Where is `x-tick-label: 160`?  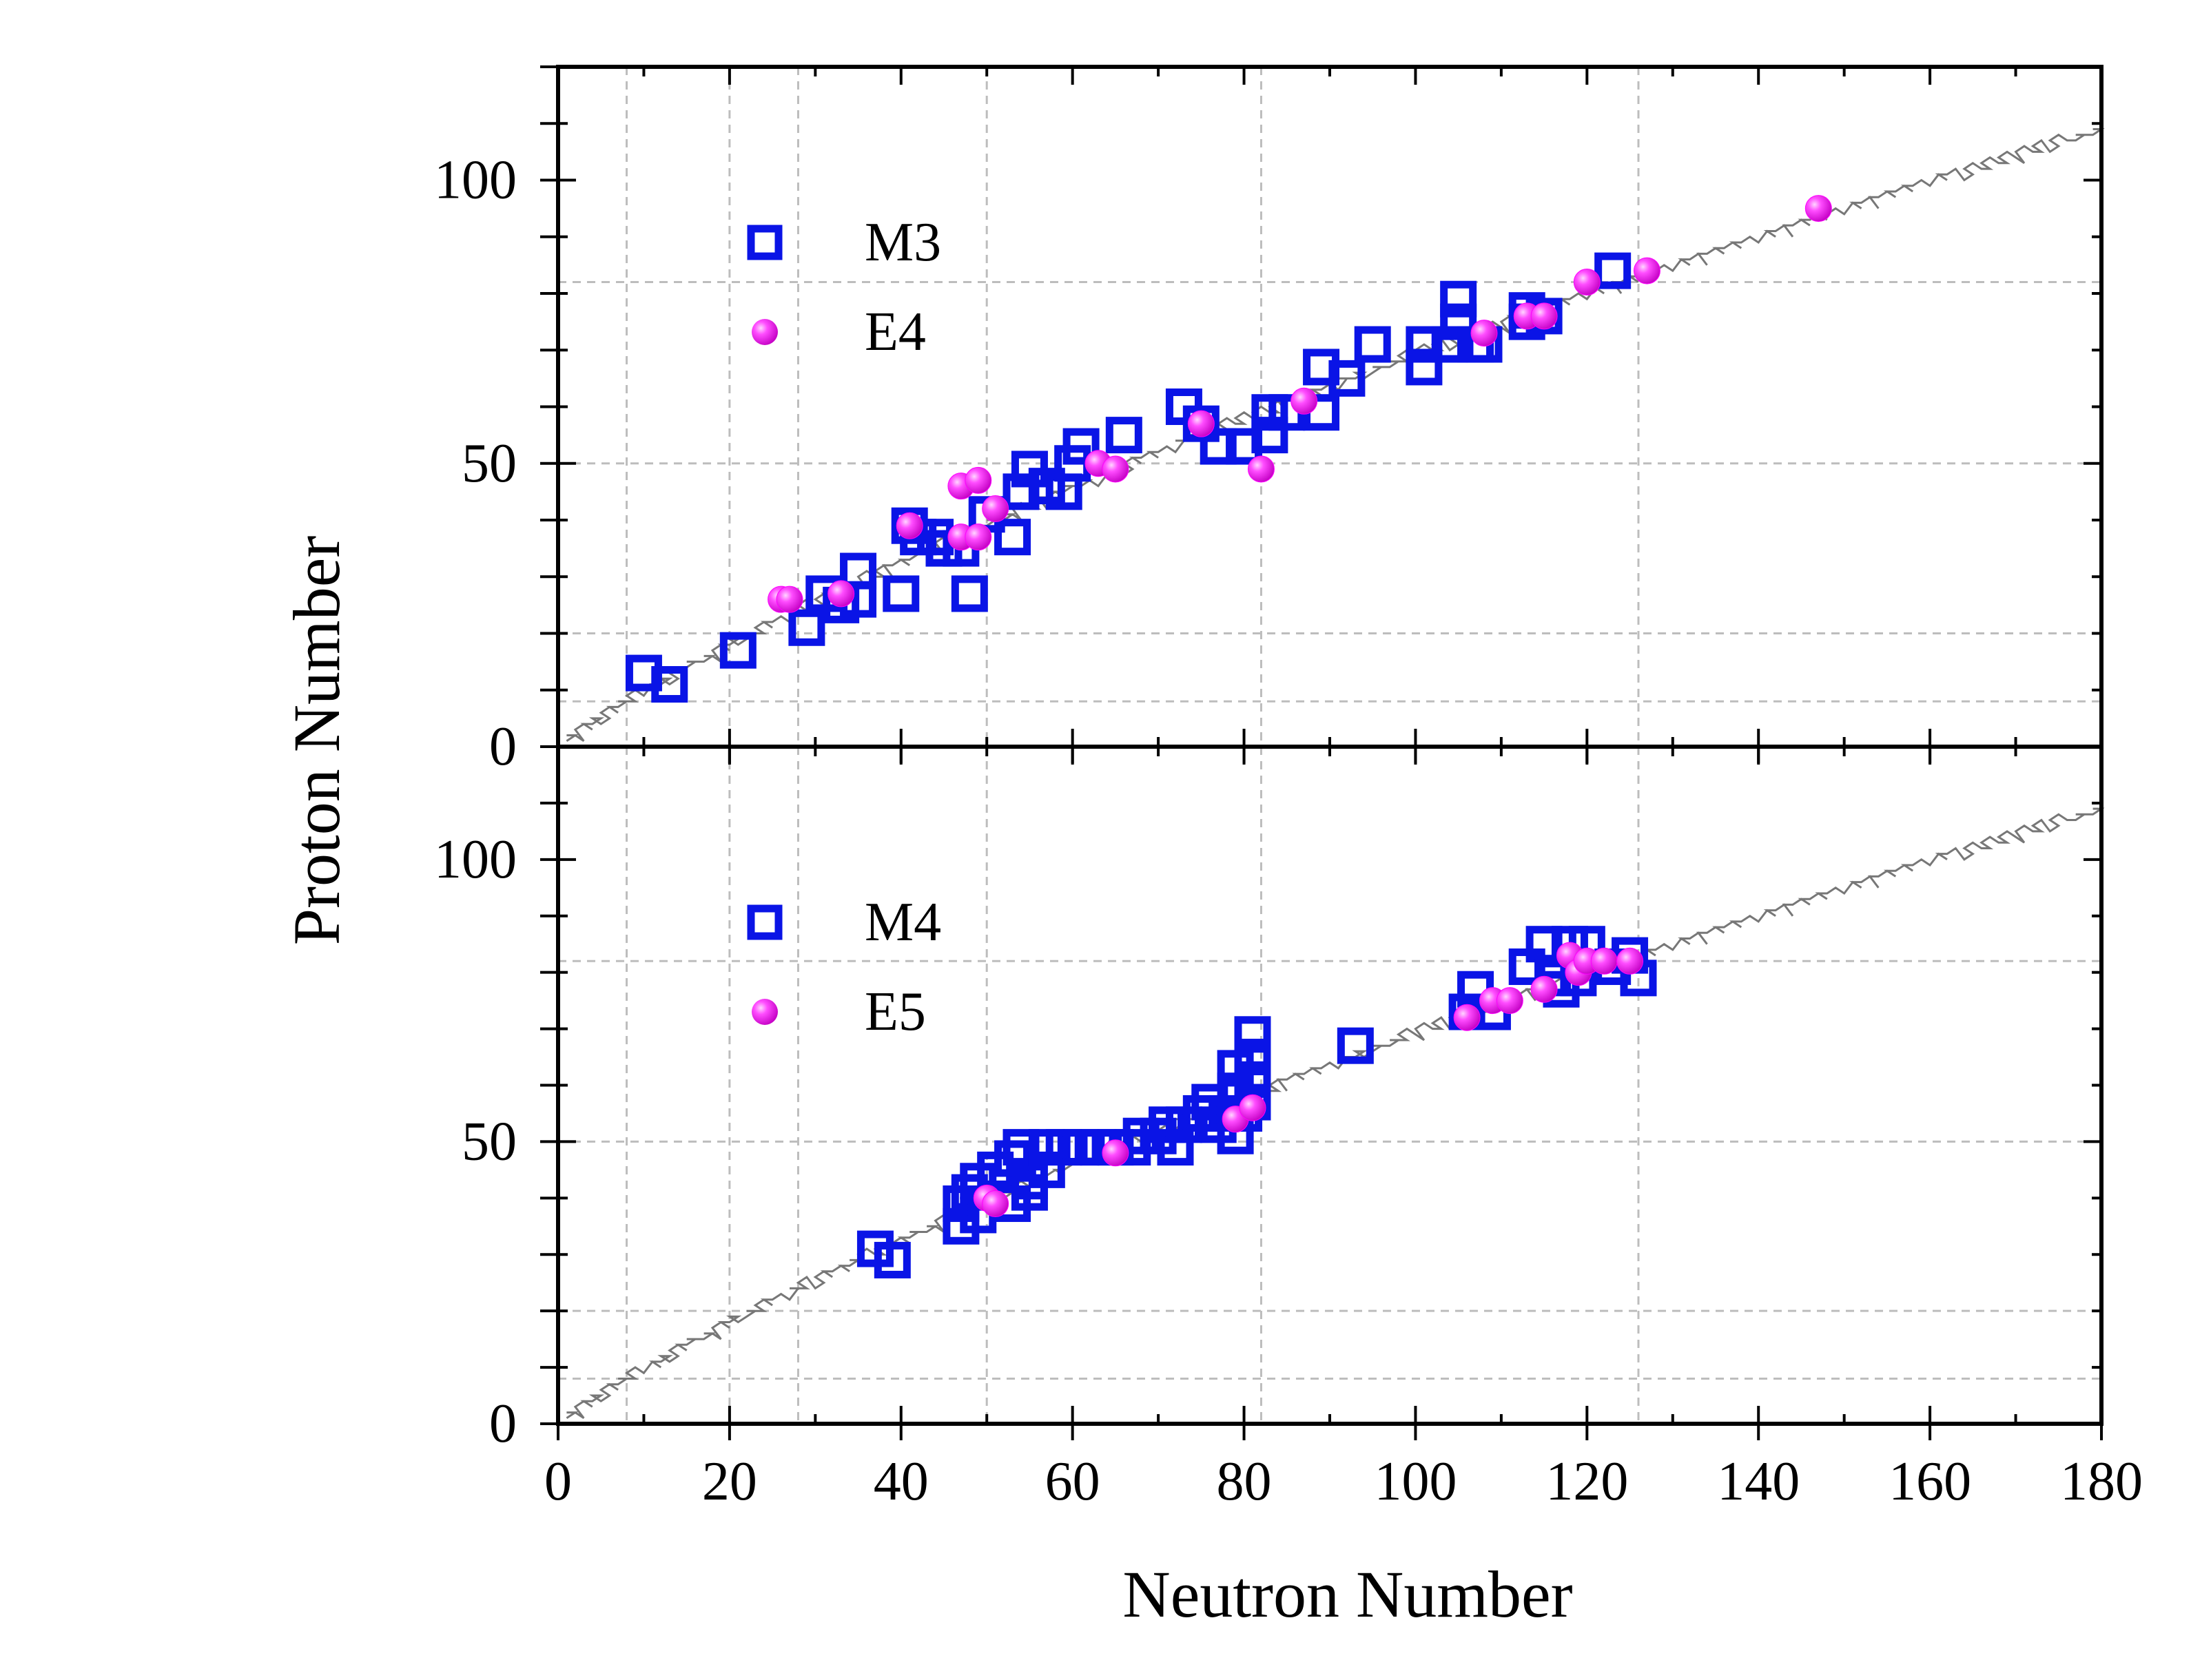
x-tick-label: 160 is located at coordinates (1930, 1481).